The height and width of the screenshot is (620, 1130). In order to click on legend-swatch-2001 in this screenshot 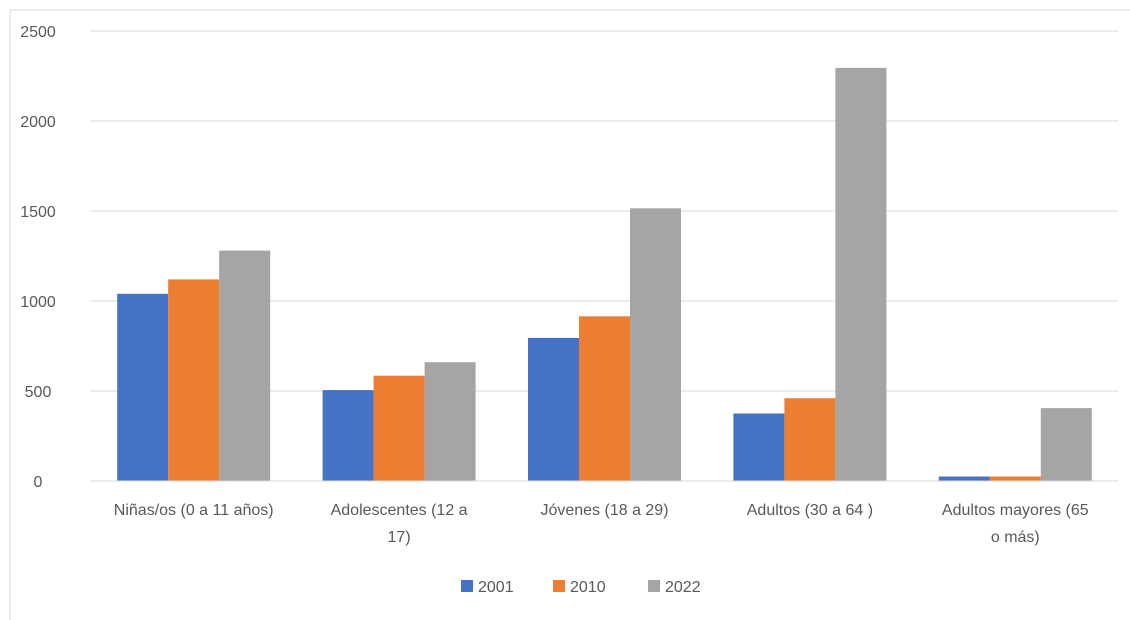, I will do `click(467, 586)`.